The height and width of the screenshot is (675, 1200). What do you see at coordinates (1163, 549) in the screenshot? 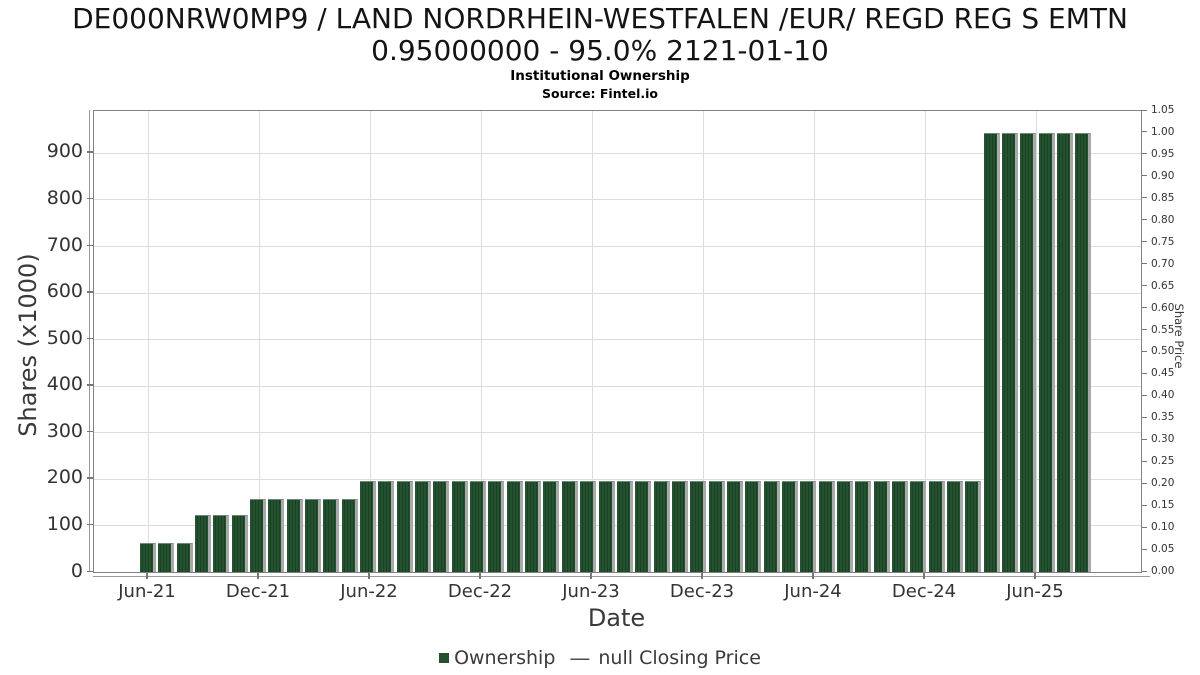
I see `y2-tick-label: 0.05` at bounding box center [1163, 549].